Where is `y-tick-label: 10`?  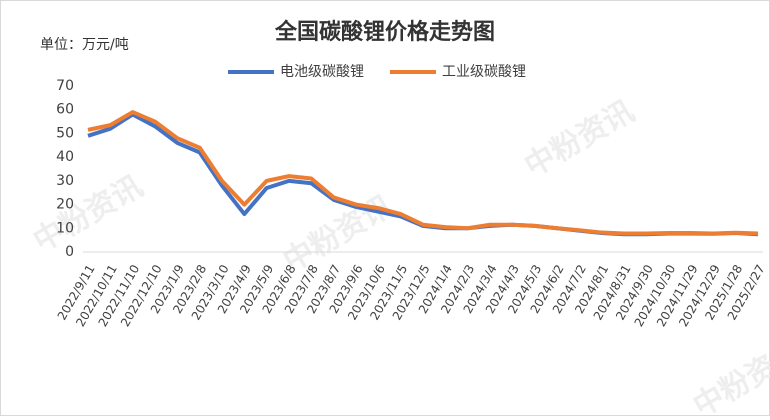
y-tick-label: 10 is located at coordinates (65, 228).